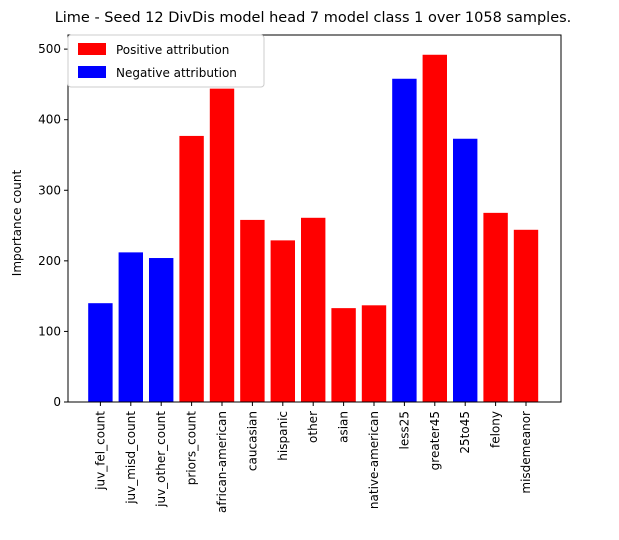  What do you see at coordinates (374, 460) in the screenshot?
I see `x-tick-label: native-american` at bounding box center [374, 460].